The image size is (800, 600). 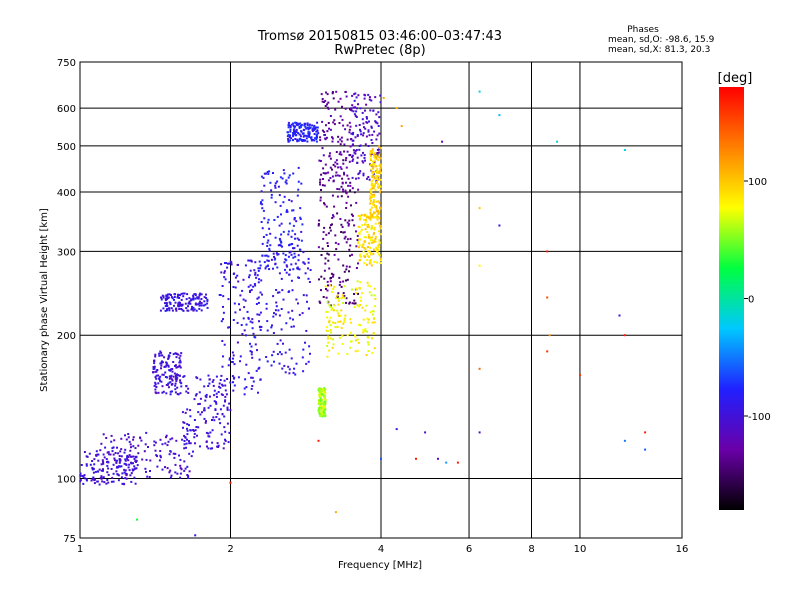 I want to click on x-axis-label: Frequency [MHz], so click(x=380, y=565).